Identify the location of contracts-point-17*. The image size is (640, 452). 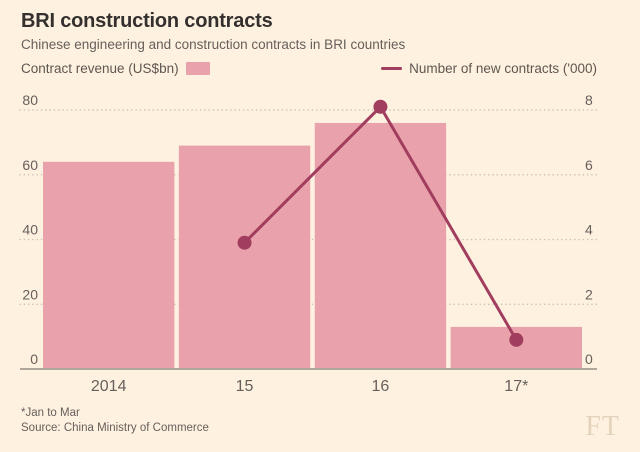
(516, 339).